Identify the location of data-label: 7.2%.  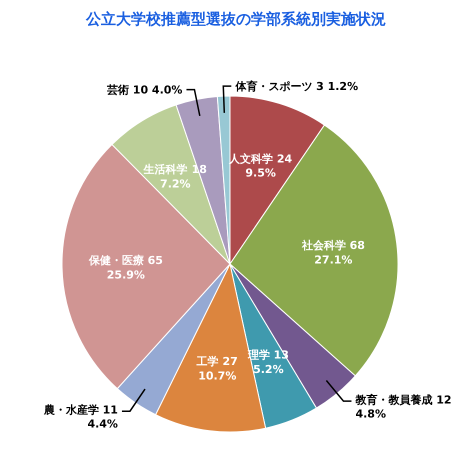
(175, 183).